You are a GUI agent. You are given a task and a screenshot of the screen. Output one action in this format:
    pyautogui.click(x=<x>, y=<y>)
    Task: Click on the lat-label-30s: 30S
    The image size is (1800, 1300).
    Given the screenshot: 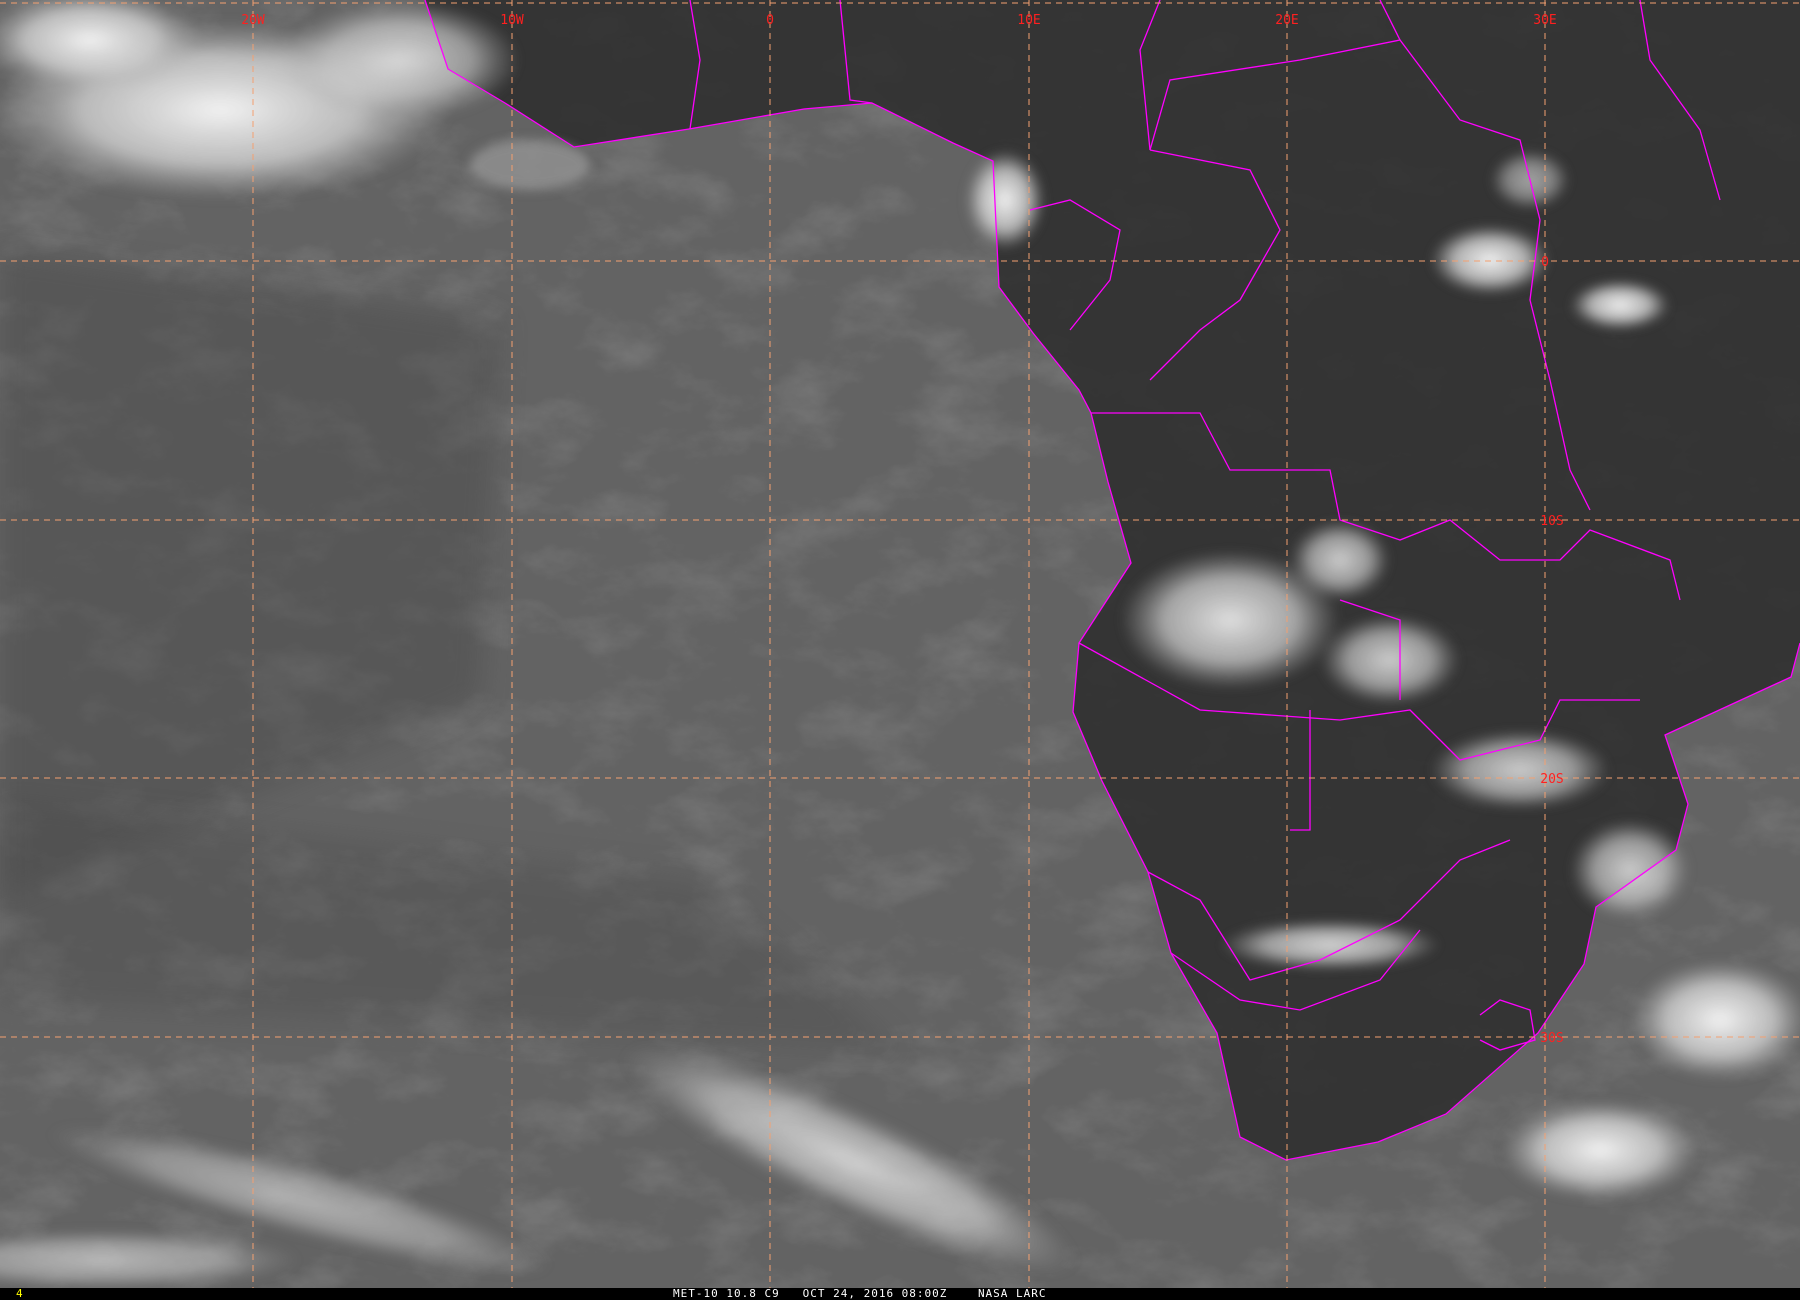 What is the action you would take?
    pyautogui.click(x=1551, y=1038)
    